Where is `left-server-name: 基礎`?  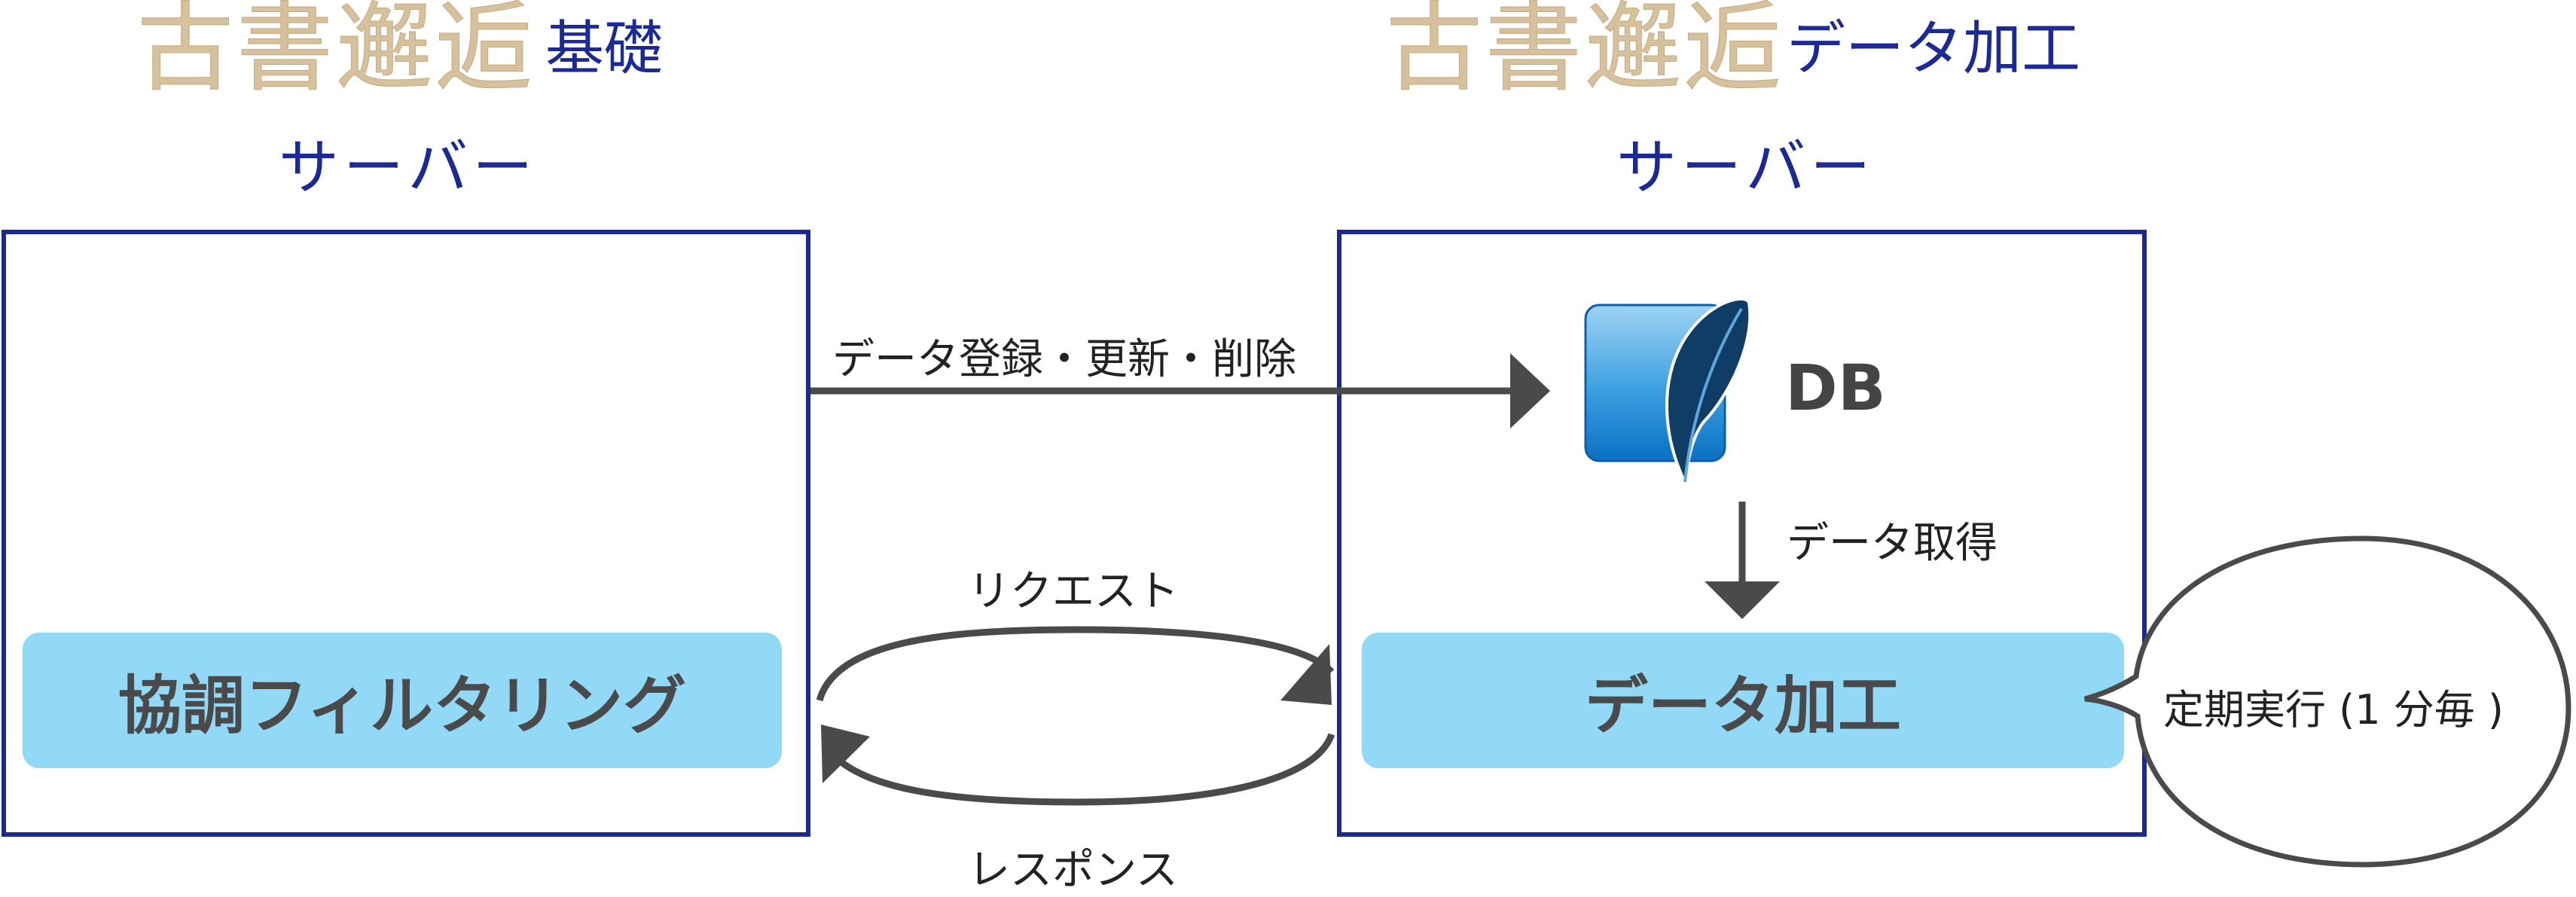 left-server-name: 基礎 is located at coordinates (605, 49).